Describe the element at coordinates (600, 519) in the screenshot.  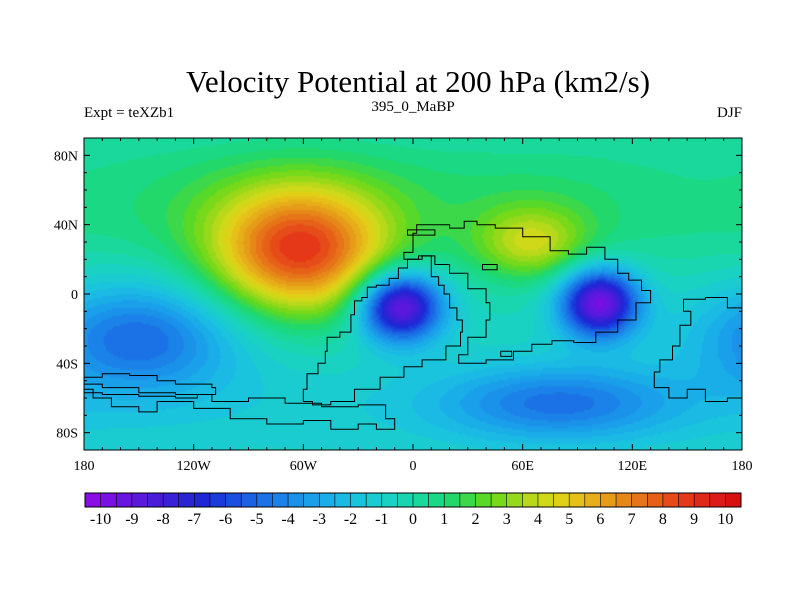
I see `colorbar-label: 6` at that location.